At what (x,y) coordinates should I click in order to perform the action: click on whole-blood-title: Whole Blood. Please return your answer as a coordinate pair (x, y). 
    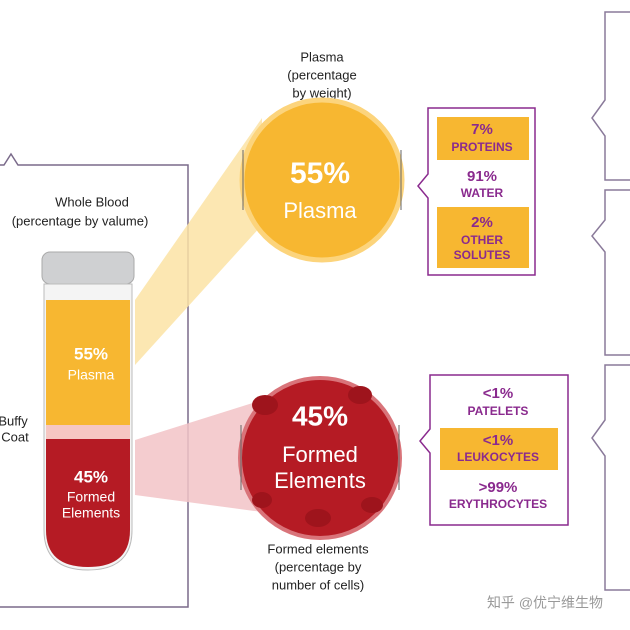
    Looking at the image, I should click on (92, 201).